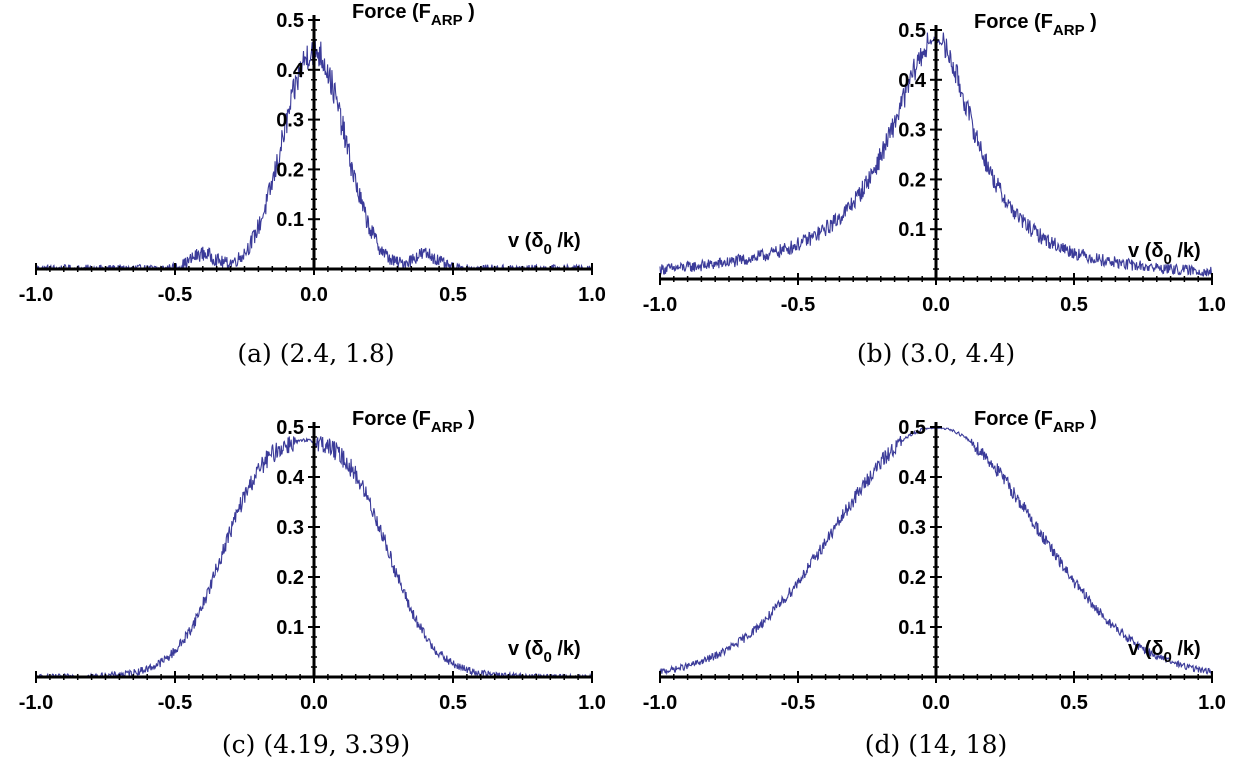 This screenshot has height=771, width=1245. I want to click on panel-caption: (c) (4.19, 3.39), so click(316, 744).